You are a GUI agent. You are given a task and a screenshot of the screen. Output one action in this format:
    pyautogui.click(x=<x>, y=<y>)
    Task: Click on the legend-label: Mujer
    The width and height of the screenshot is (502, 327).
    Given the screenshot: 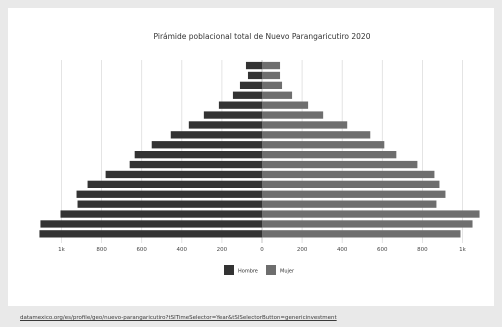 What is the action you would take?
    pyautogui.click(x=287, y=272)
    